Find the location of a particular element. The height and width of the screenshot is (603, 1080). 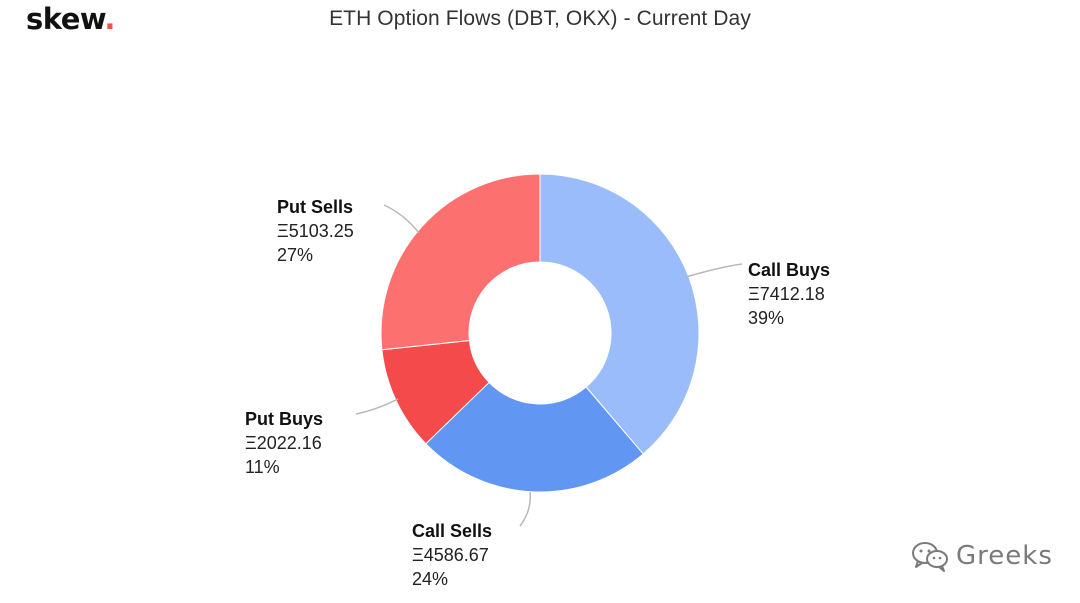

label-name-call-sells: Call Sells is located at coordinates (452, 531).